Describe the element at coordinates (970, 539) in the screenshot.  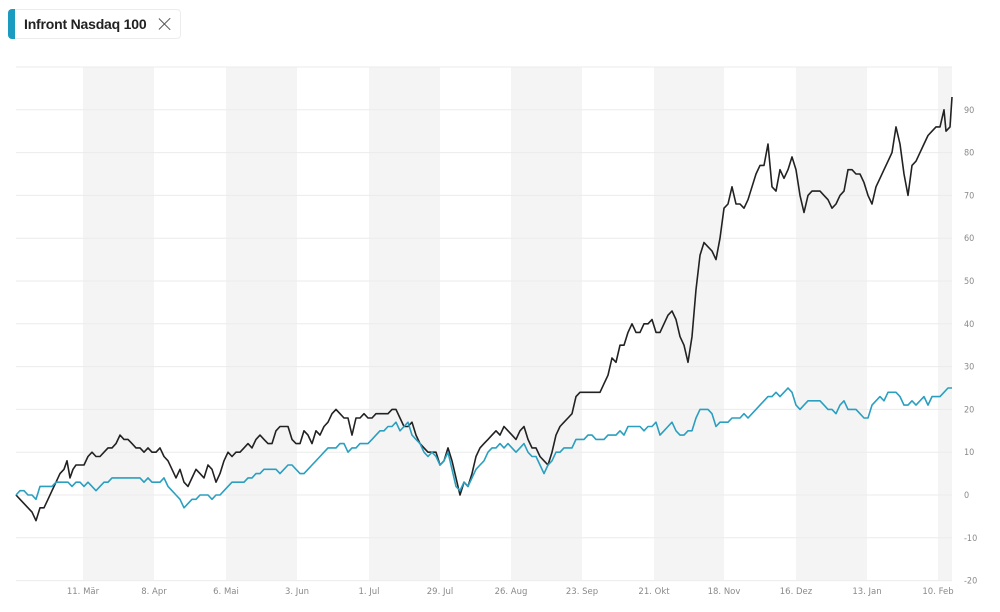
I see `y-tick-label: -10` at that location.